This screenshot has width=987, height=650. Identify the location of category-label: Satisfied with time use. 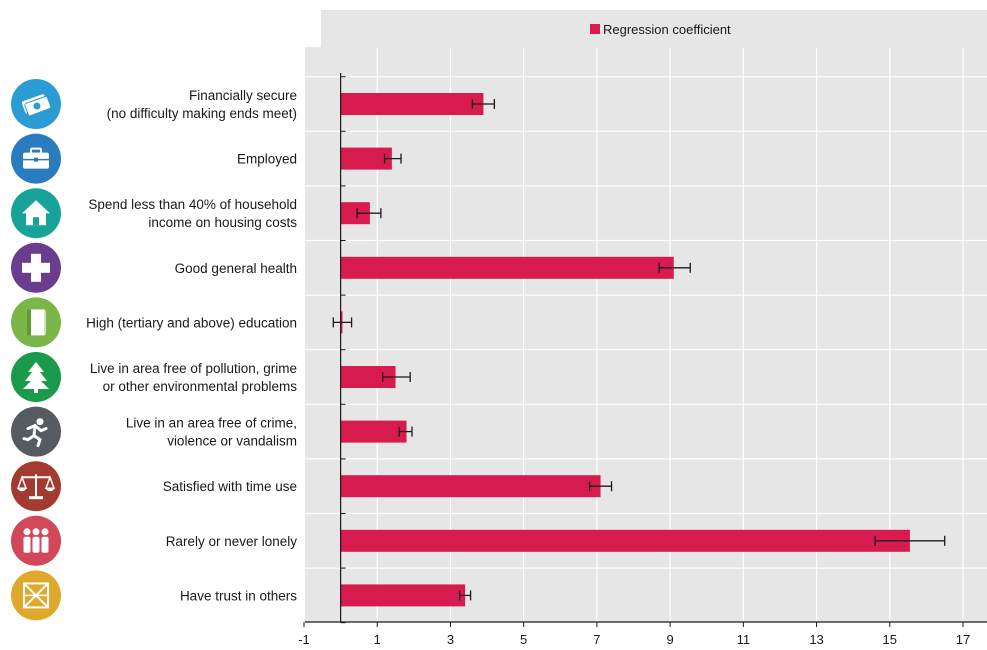
(230, 486).